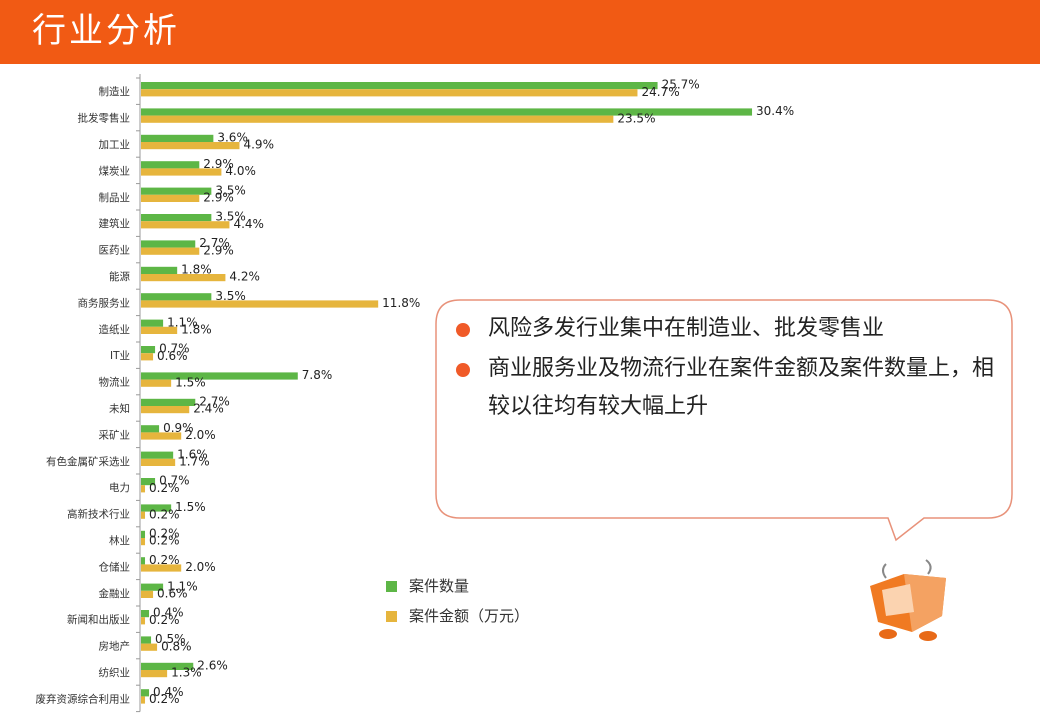  Describe the element at coordinates (218, 164) in the screenshot. I see `data-label-count: 2.9%` at that location.